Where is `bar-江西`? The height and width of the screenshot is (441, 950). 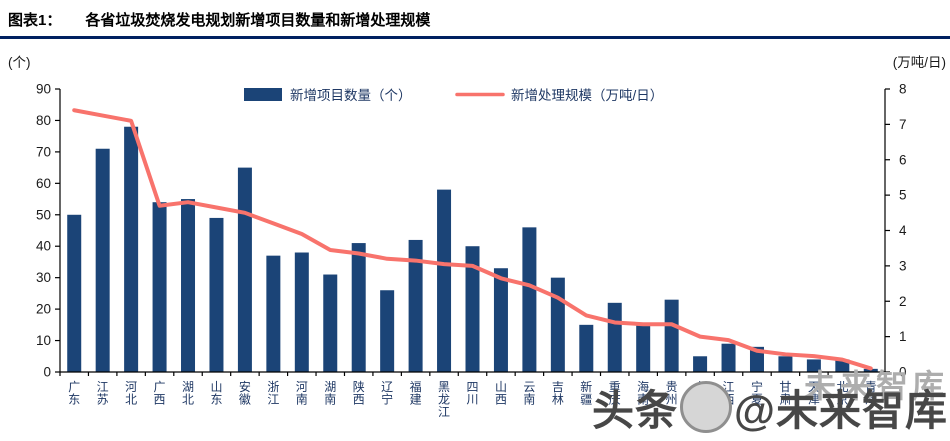
bar-江西 is located at coordinates (728, 357).